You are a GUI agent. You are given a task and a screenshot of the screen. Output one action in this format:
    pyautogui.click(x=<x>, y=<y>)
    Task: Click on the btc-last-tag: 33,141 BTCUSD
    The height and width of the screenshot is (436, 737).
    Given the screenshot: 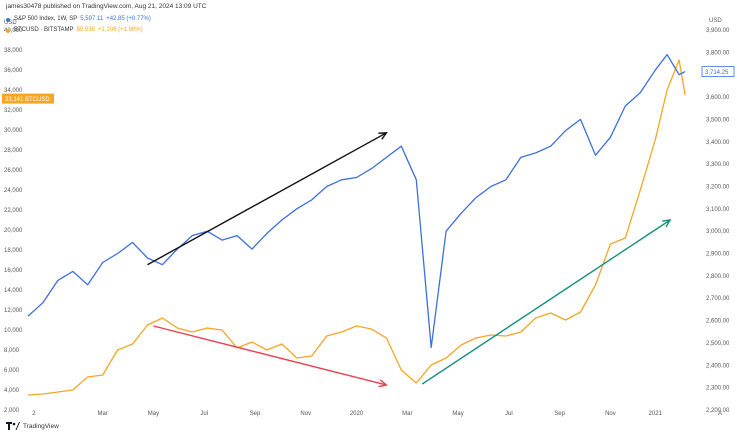 What is the action you would take?
    pyautogui.click(x=27, y=100)
    